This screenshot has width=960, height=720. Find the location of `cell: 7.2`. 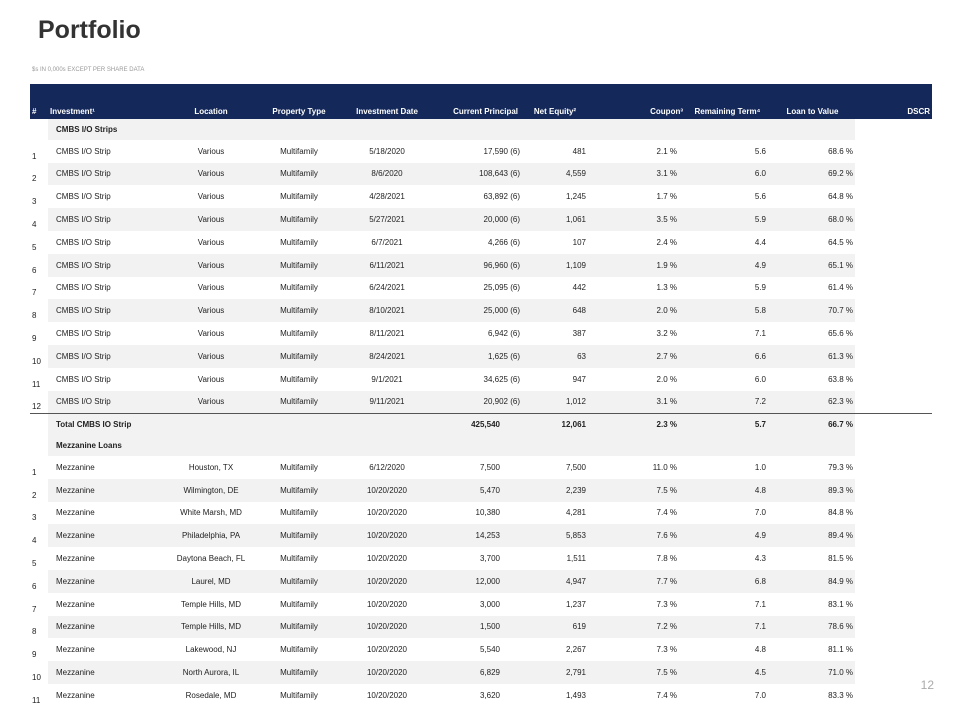

cell: 7.2 is located at coordinates (727, 402).